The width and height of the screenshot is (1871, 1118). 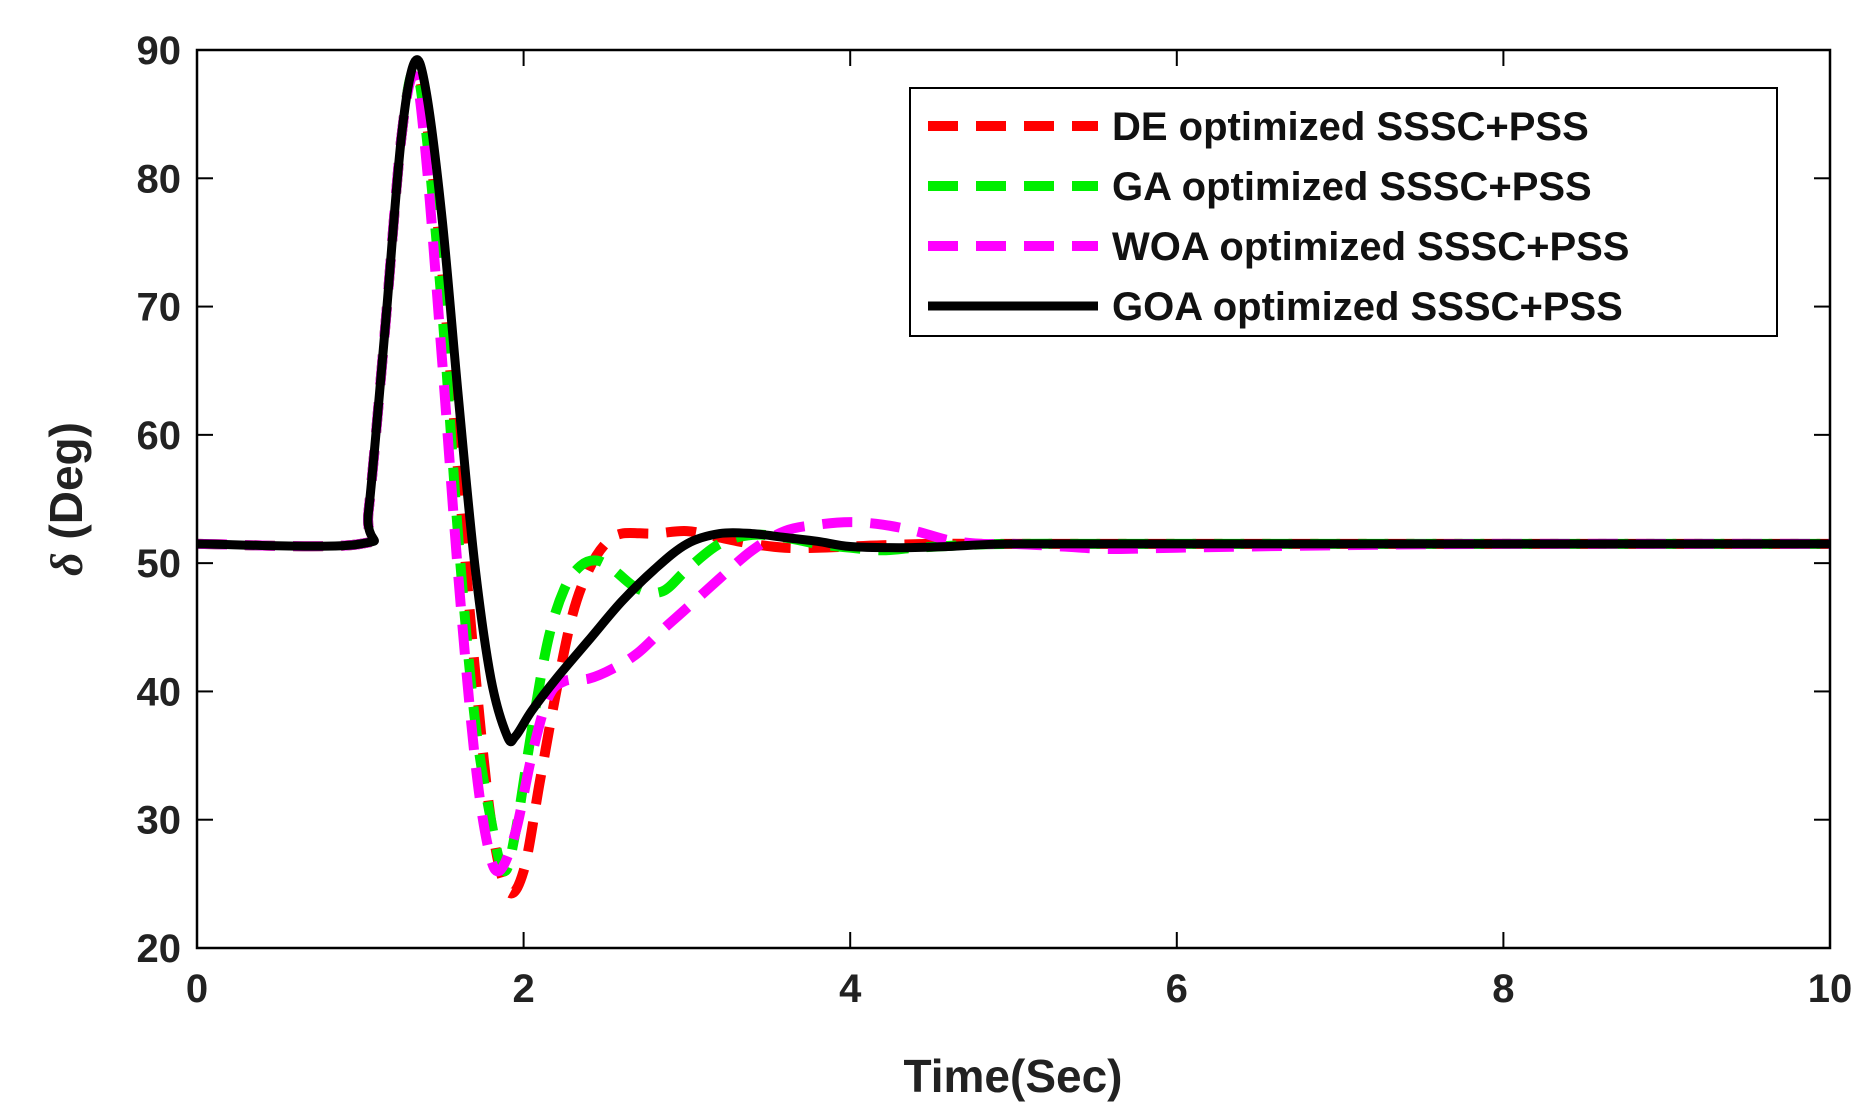 What do you see at coordinates (66, 564) in the screenshot?
I see `y-axis-symbol: δ` at bounding box center [66, 564].